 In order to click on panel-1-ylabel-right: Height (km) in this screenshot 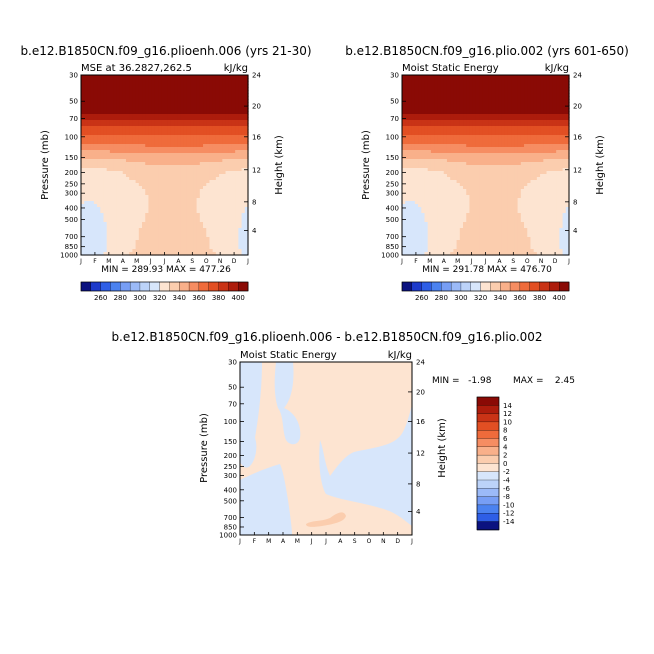, I will do `click(279, 165)`.